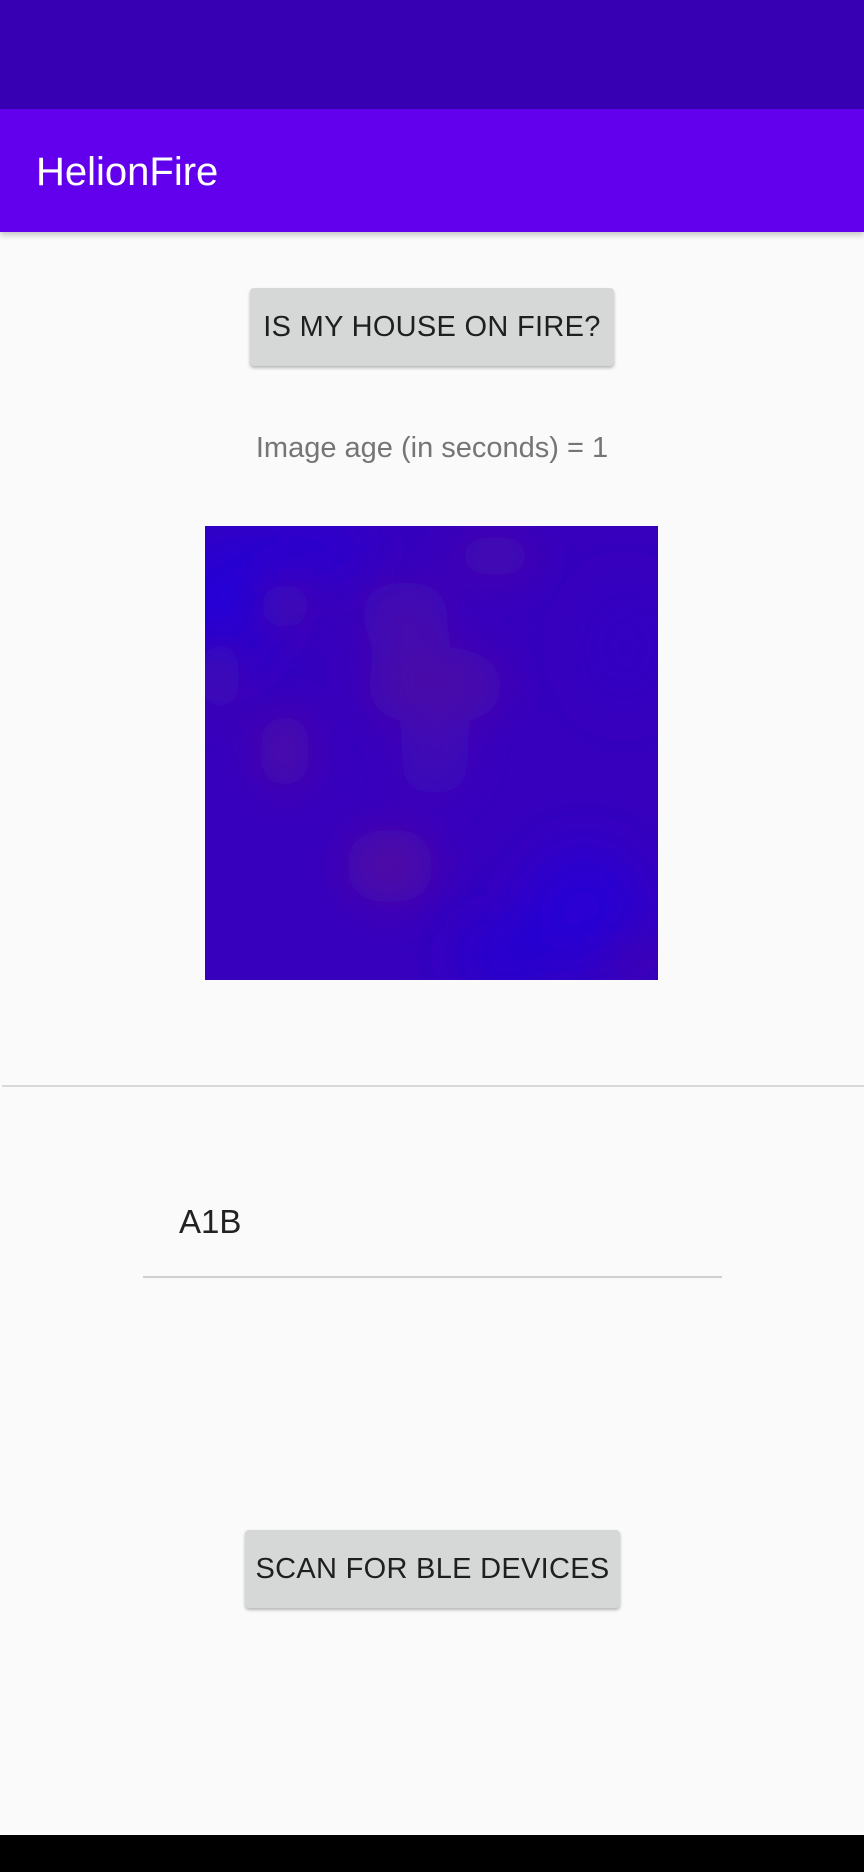  Describe the element at coordinates (127, 172) in the screenshot. I see `app-title: HelionFire` at that location.